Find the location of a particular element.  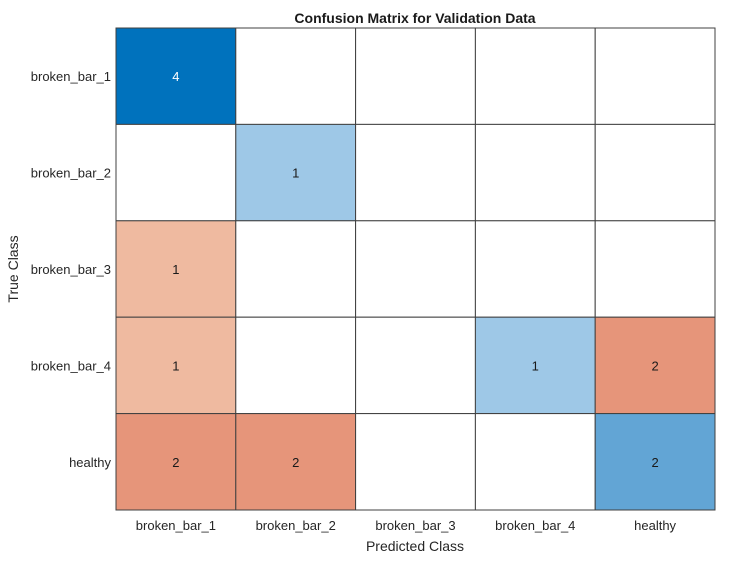

cell-value-r5-c2: 2 is located at coordinates (295, 462).